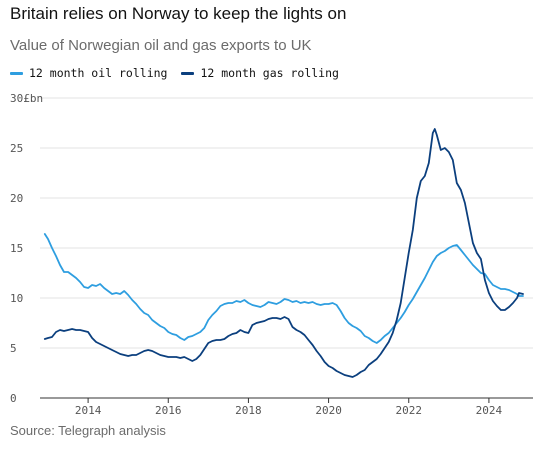 The width and height of the screenshot is (554, 452). Describe the element at coordinates (16, 298) in the screenshot. I see `y-tick-label-10: 10` at that location.